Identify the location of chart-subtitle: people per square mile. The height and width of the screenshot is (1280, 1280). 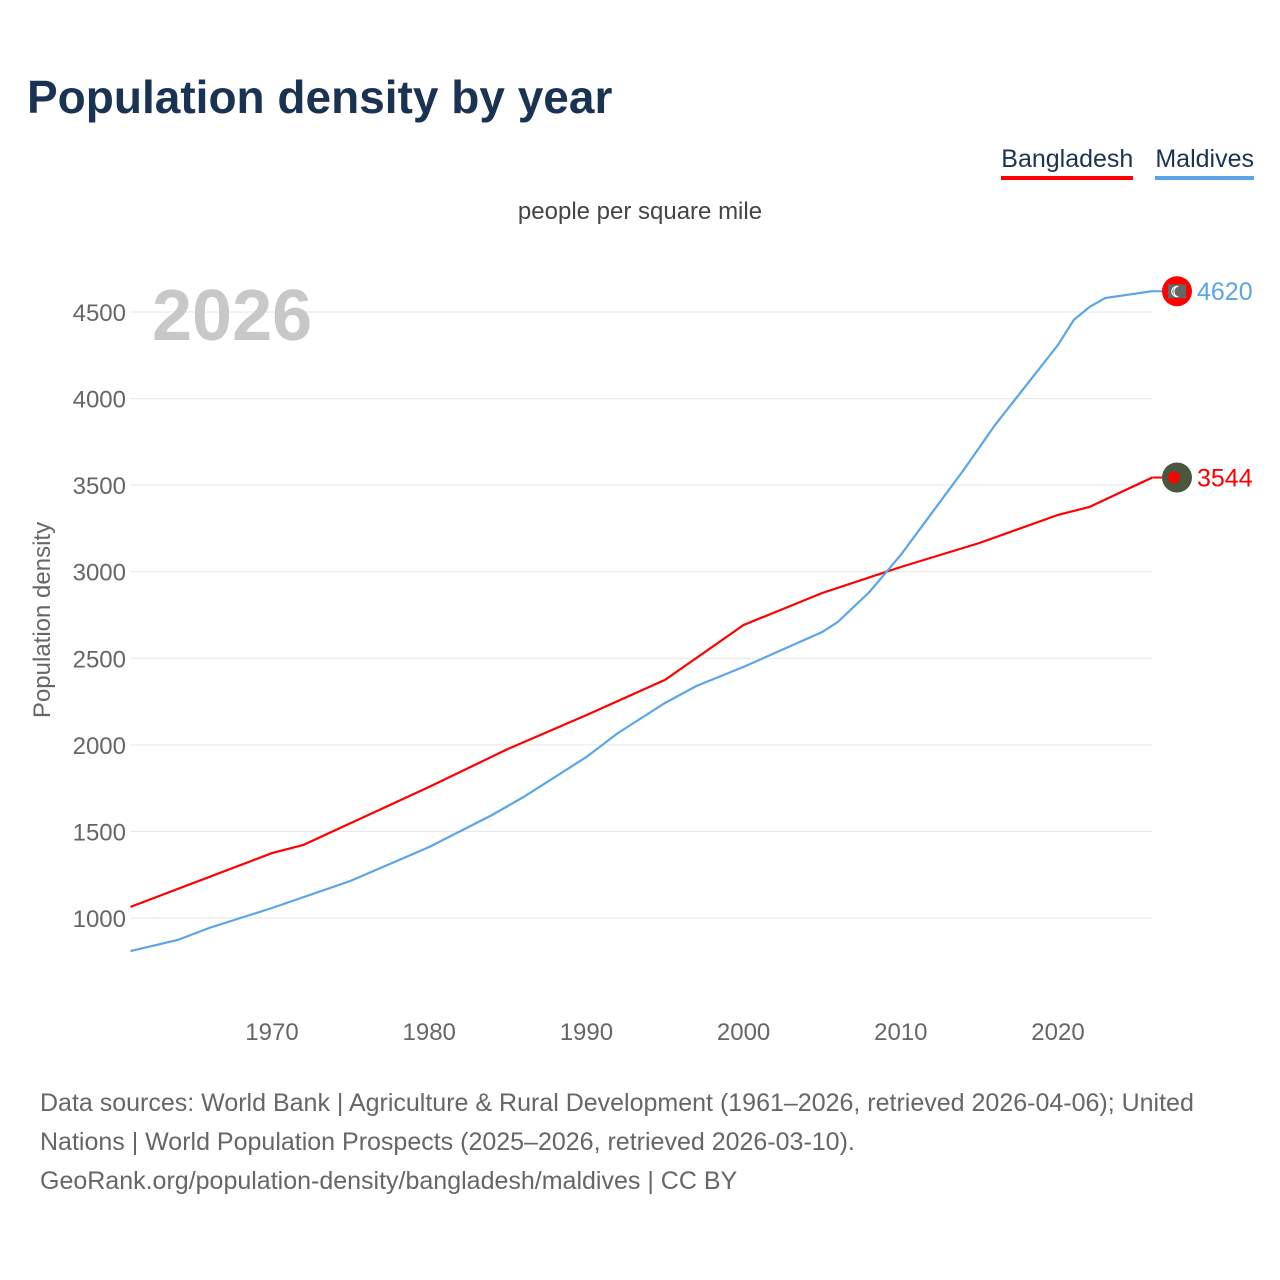
(640, 211).